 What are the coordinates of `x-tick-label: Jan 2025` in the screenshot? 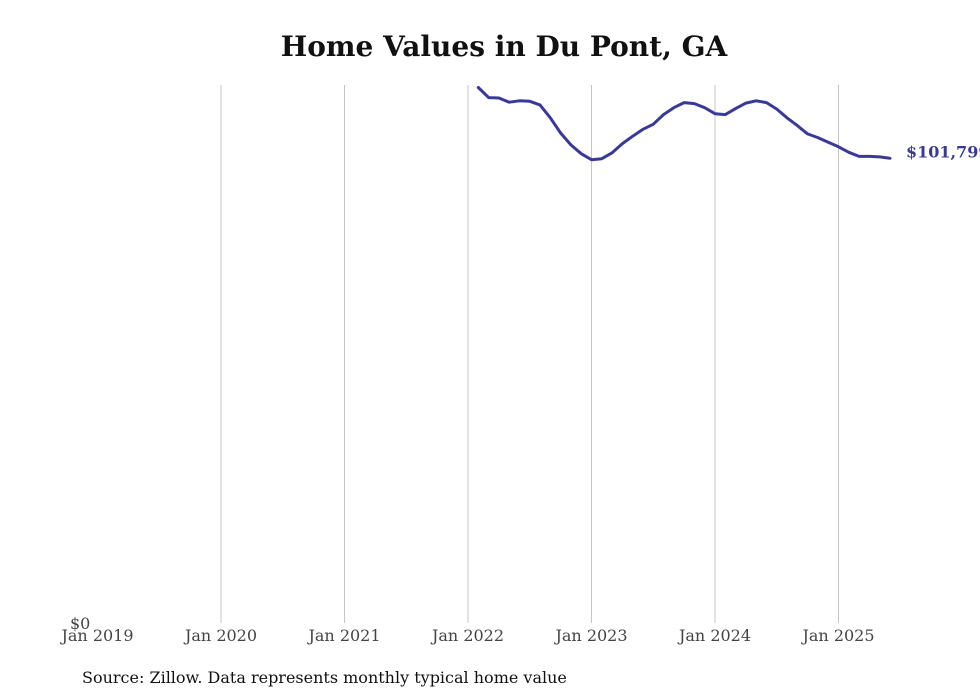 It's located at (837, 635).